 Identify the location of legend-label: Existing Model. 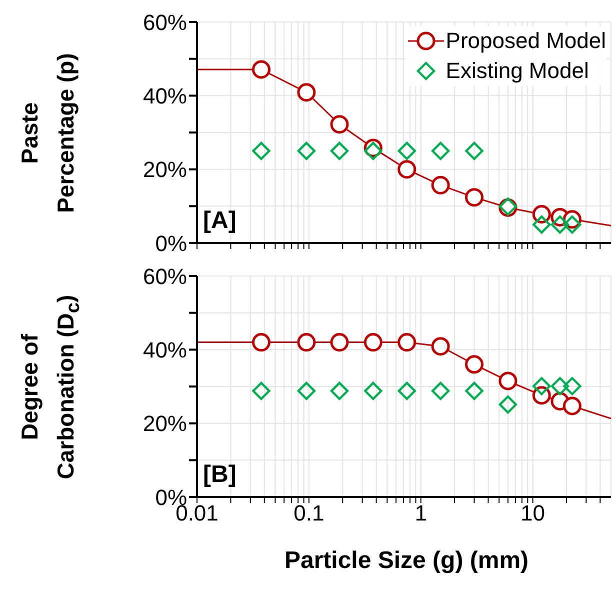
(517, 71).